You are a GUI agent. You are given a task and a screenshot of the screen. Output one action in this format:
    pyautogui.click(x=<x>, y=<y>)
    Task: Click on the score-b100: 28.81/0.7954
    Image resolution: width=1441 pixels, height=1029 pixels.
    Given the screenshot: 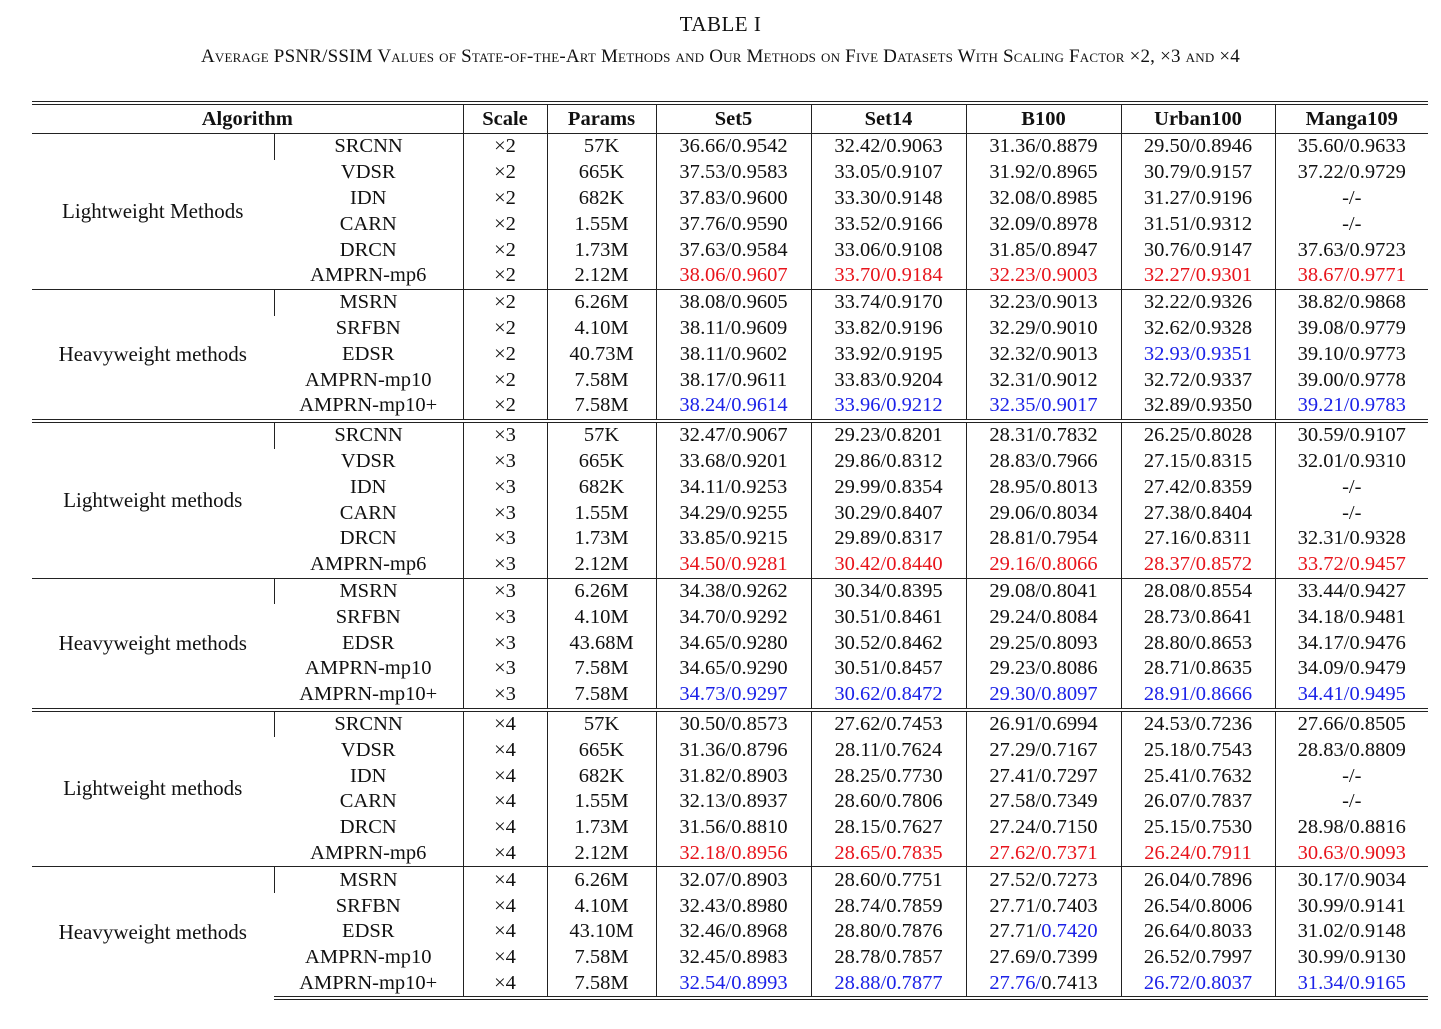 What is the action you would take?
    pyautogui.click(x=1043, y=538)
    